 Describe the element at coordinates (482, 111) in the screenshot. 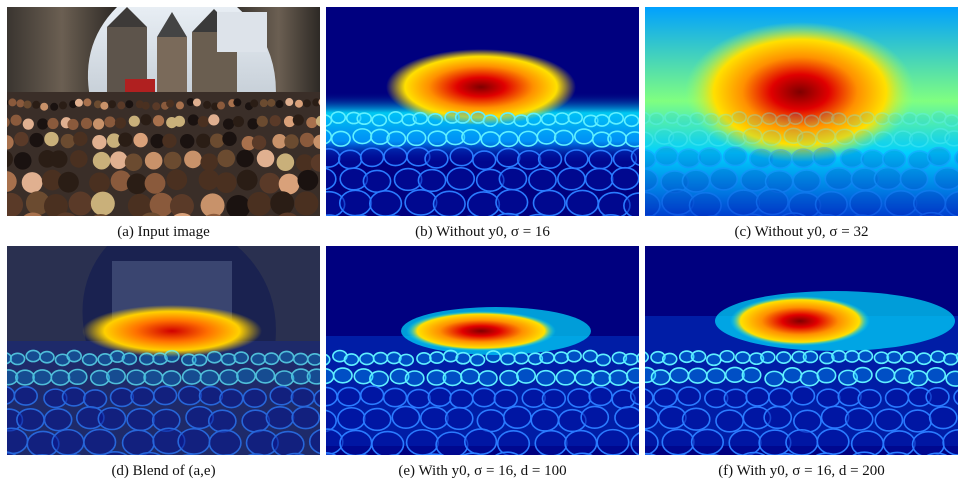

I see `density-map-b` at that location.